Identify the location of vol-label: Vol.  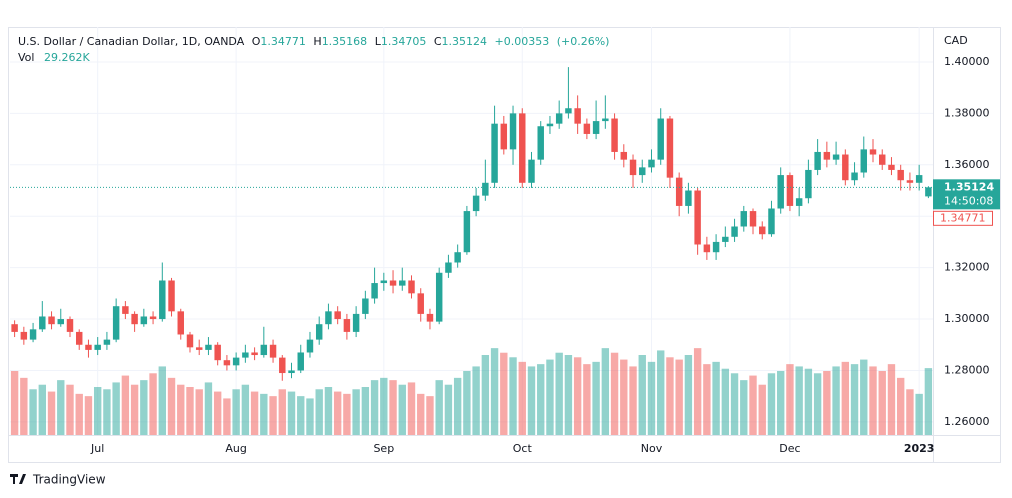
(26, 57).